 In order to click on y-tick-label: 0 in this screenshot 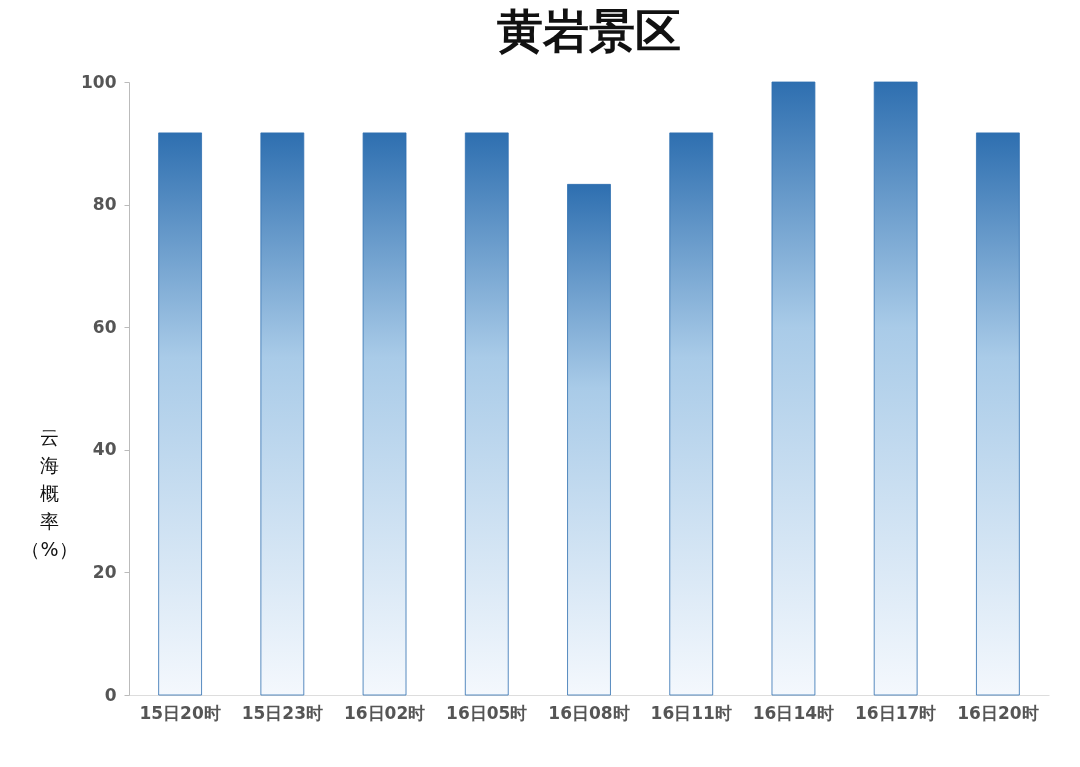, I will do `click(110, 694)`.